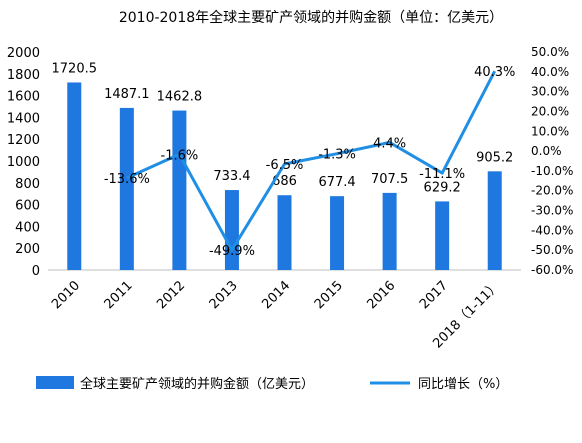 This screenshot has height=443, width=582. I want to click on legend-bar-label: 全球主要矿产领域的并购金额（亿美元）, so click(197, 384).